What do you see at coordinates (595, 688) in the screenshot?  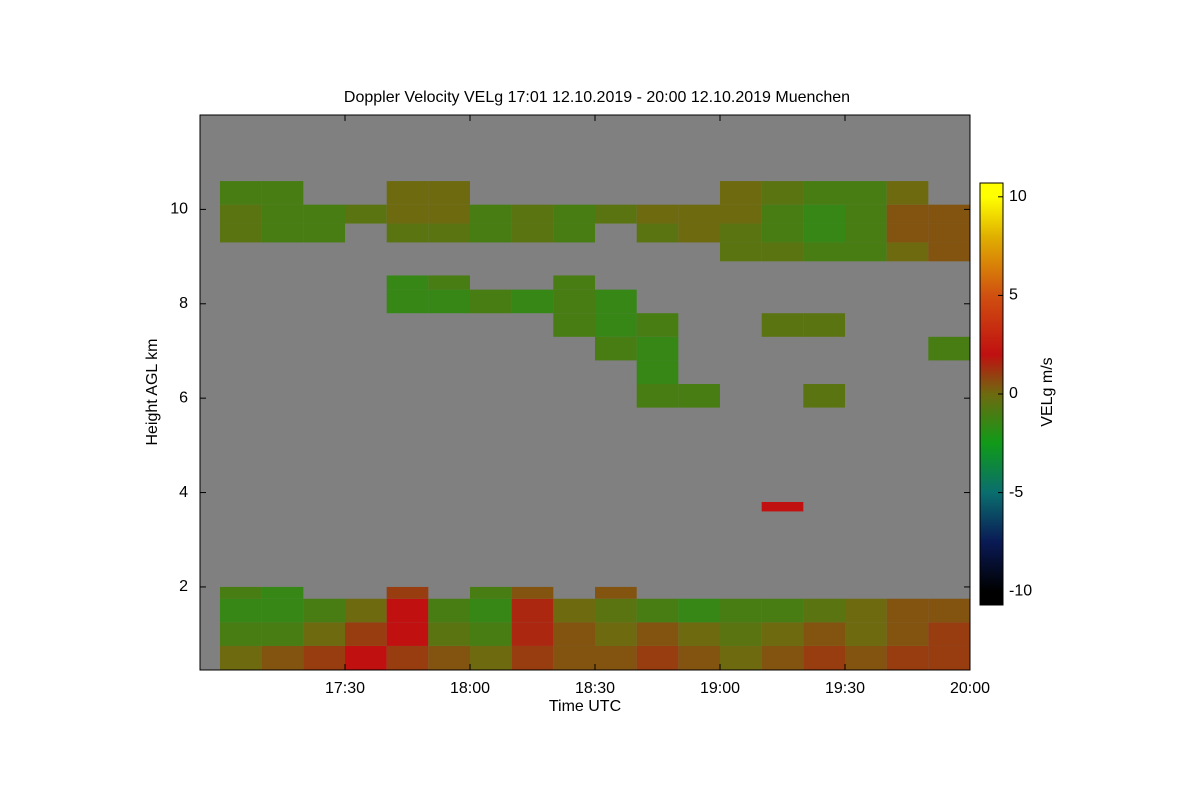 I see `x-tick-label: 18:30` at bounding box center [595, 688].